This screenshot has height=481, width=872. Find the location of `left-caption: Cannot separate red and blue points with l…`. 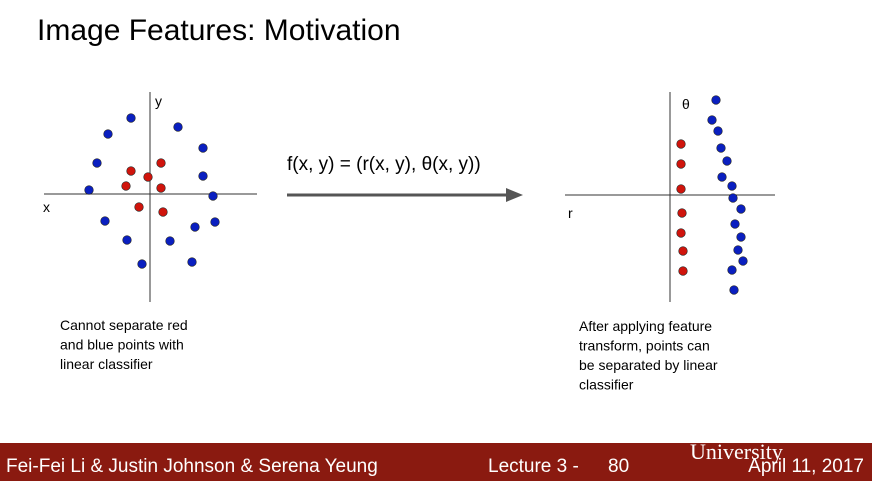

left-caption: Cannot separate red and blue points with l… is located at coordinates (124, 344).